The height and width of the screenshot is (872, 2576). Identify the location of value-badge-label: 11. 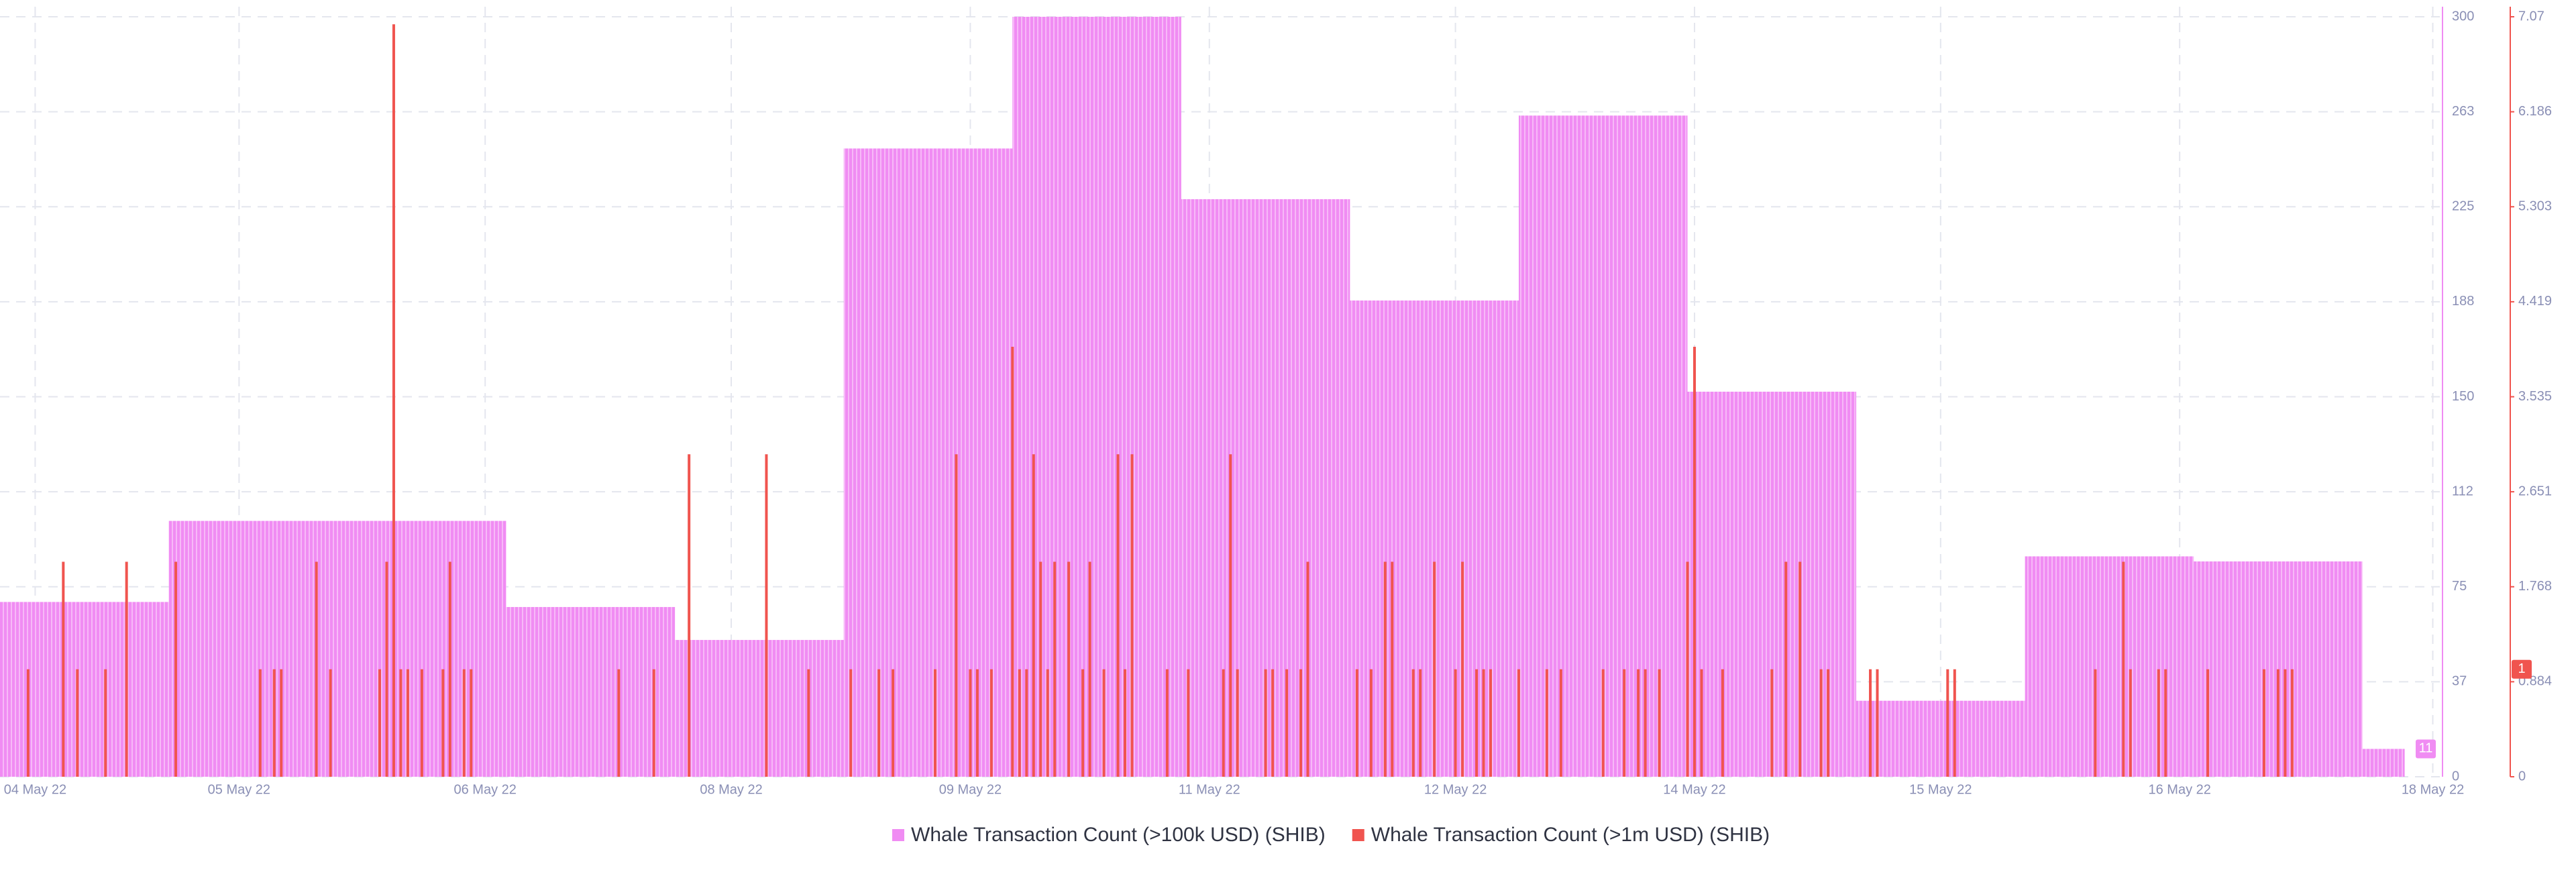
(2426, 749).